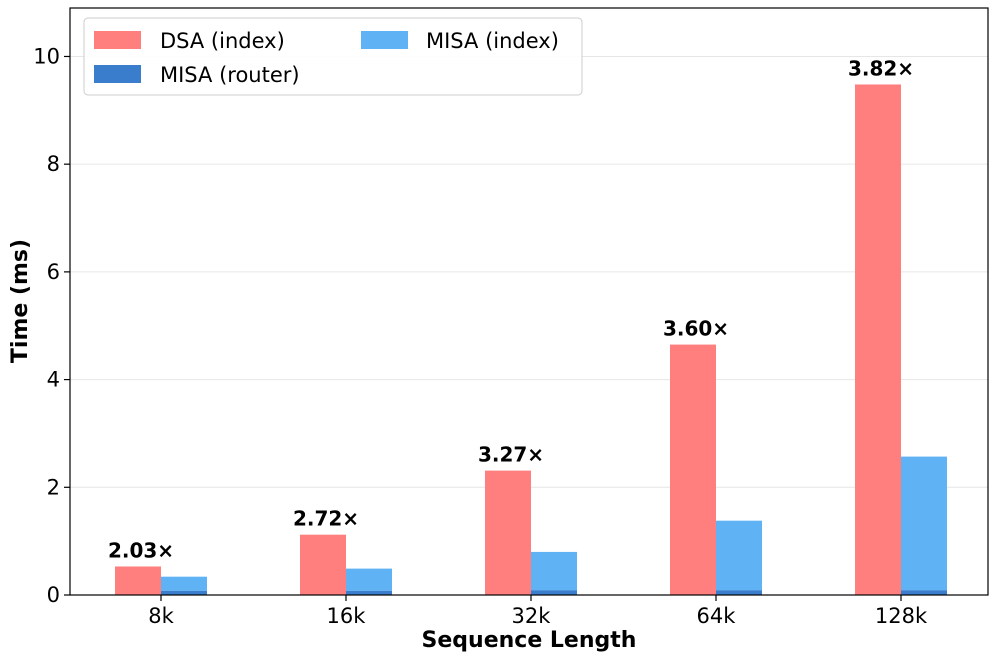  What do you see at coordinates (696, 329) in the screenshot?
I see `speedup-label: 3.60×` at bounding box center [696, 329].